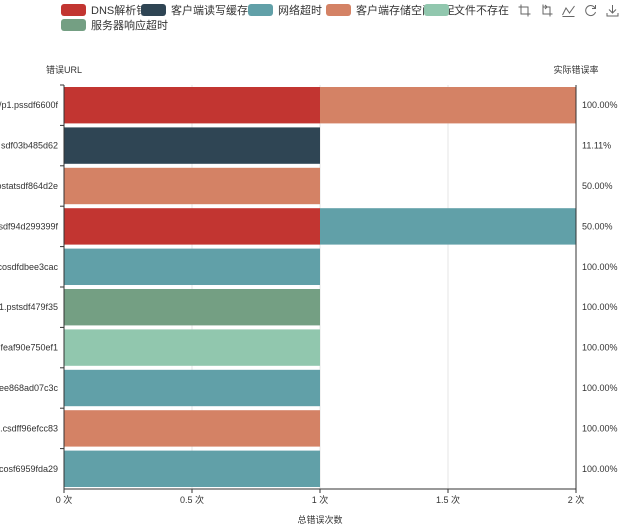 The width and height of the screenshot is (640, 531). What do you see at coordinates (29, 267) in the screenshot?
I see `y-tick-label: cosdfdbee3cac` at bounding box center [29, 267].